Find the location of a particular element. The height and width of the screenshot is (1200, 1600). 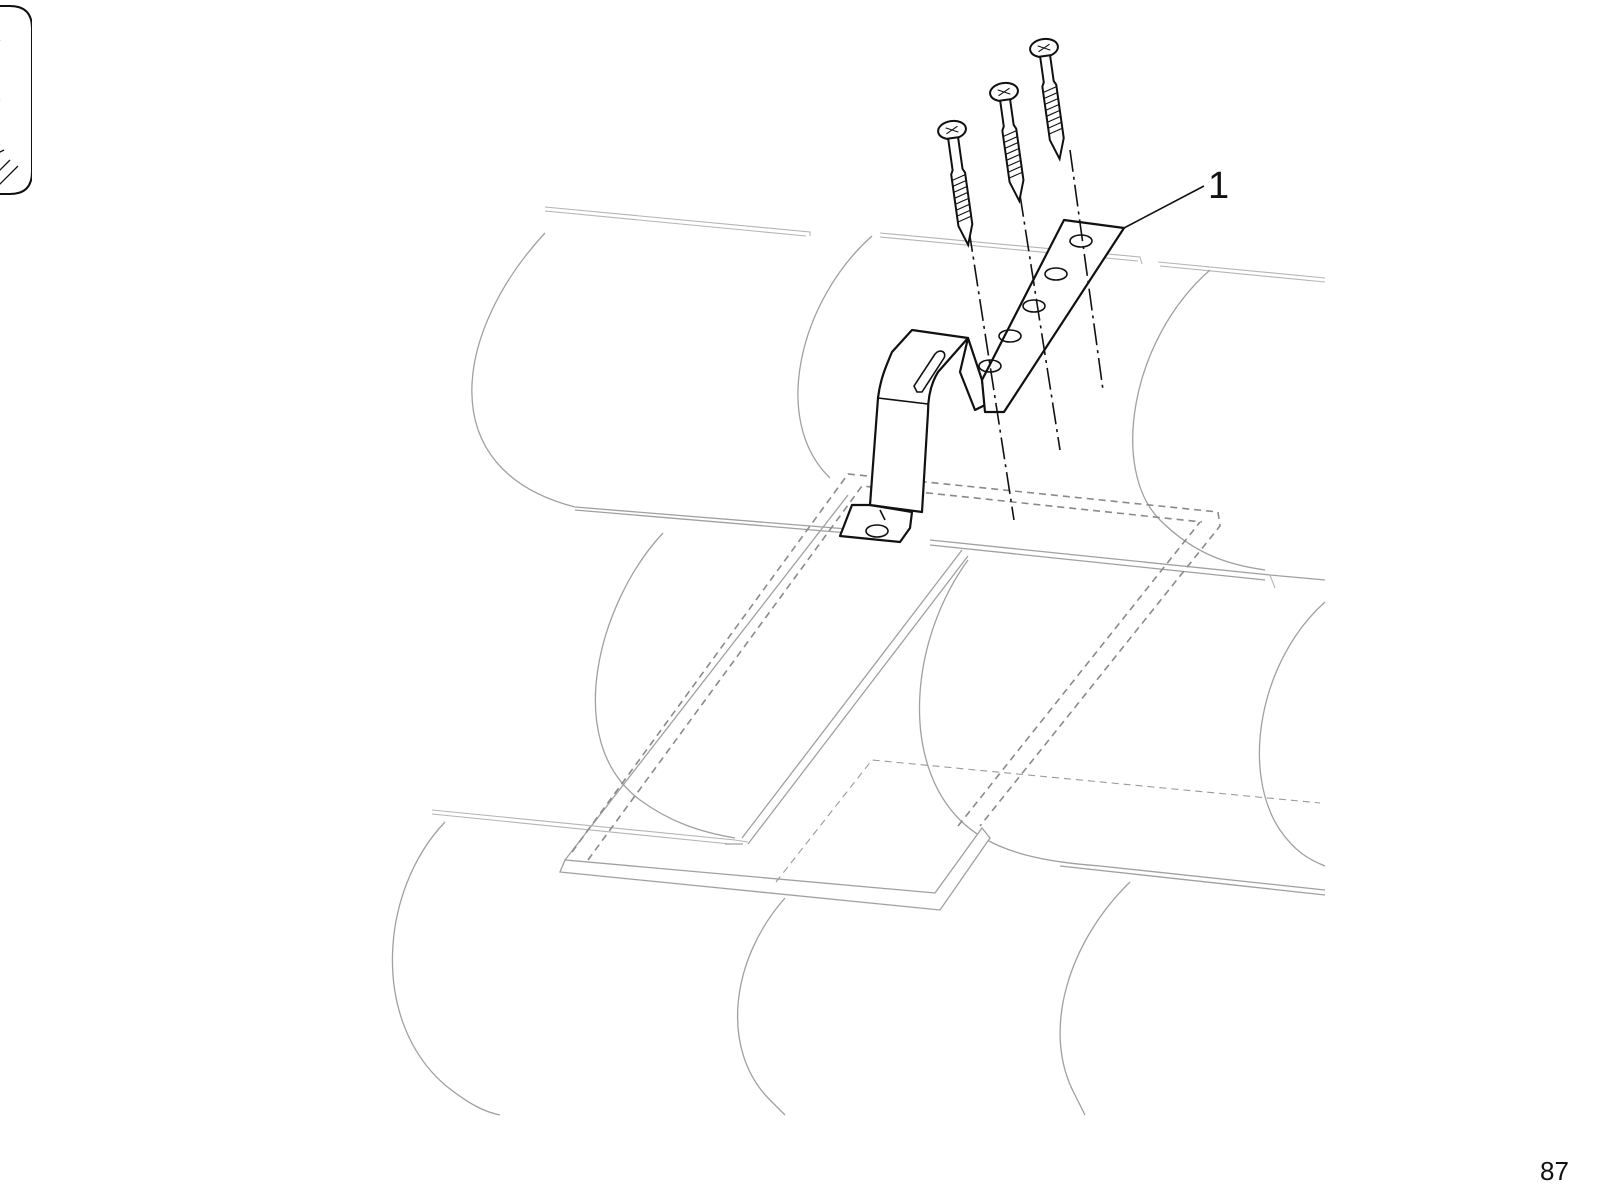

page-number: 87 is located at coordinates (1554, 1171).